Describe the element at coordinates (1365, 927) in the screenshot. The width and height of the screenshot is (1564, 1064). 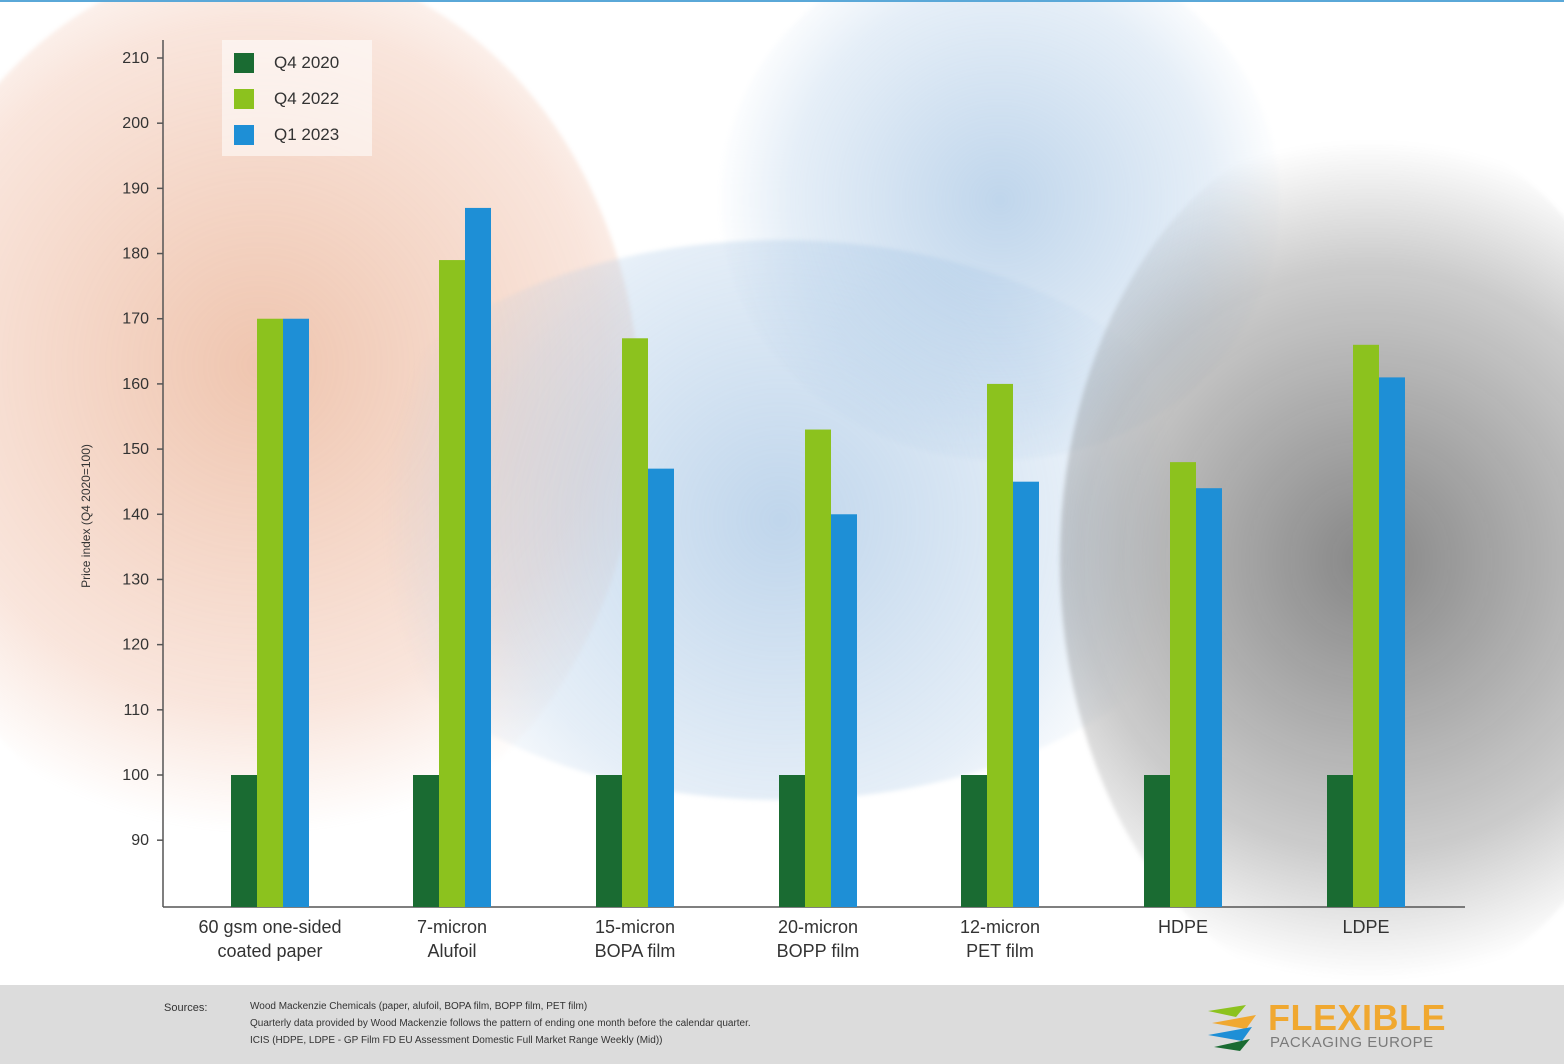
I see `x-tick-label: LDPE` at that location.